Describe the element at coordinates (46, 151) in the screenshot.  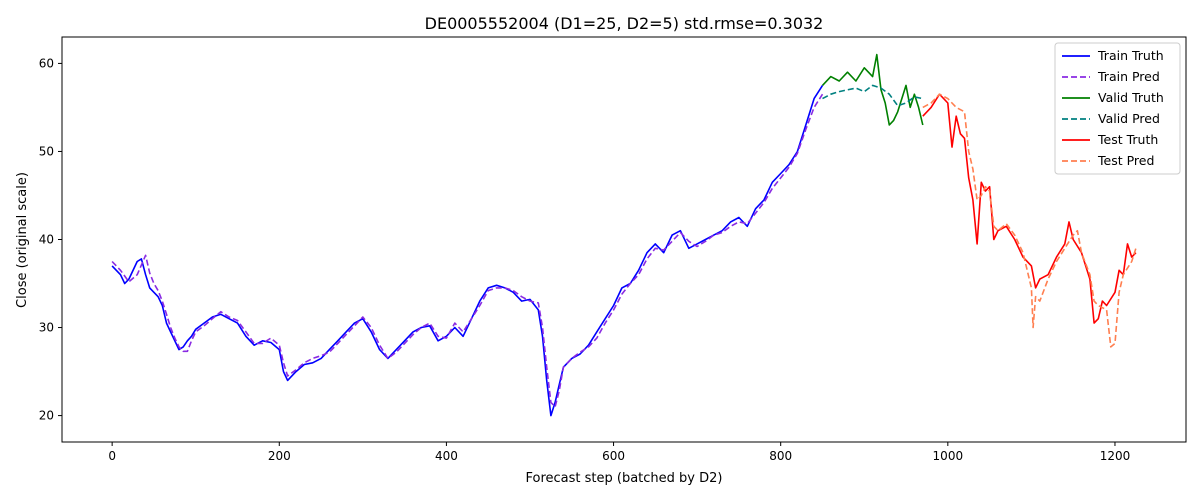
I see `y-tick-label: 50` at that location.